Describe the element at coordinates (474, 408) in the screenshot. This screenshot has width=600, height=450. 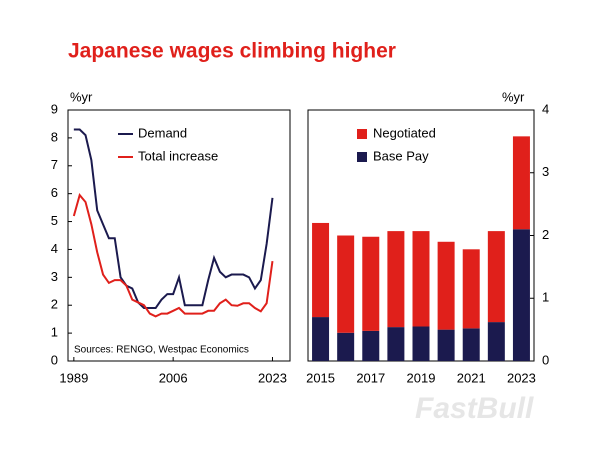
I see `watermark: FastBull` at that location.